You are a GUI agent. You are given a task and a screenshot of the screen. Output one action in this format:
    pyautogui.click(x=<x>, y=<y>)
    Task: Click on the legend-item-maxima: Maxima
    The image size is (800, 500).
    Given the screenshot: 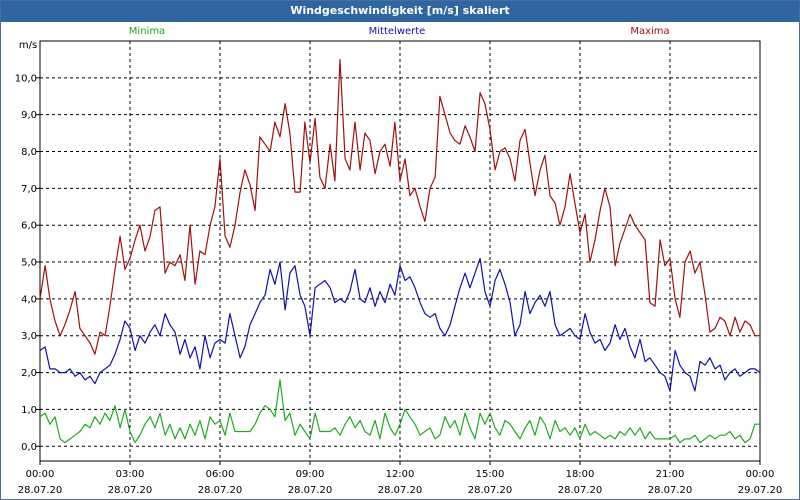 What is the action you would take?
    pyautogui.click(x=649, y=31)
    